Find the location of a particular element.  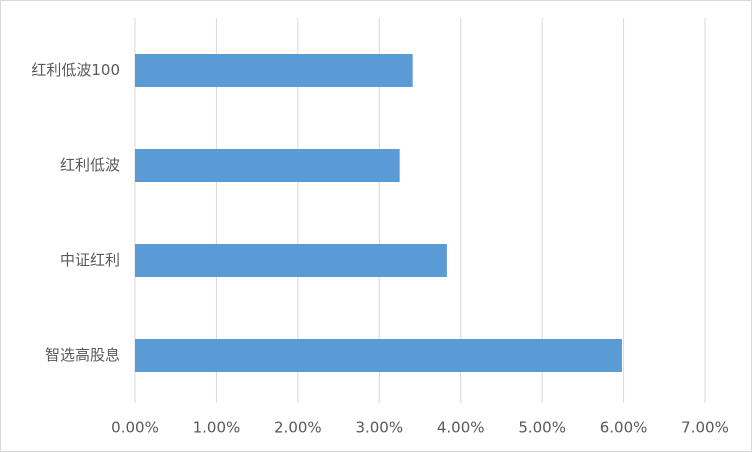

y-tick-label: 红利低波100 is located at coordinates (75, 70).